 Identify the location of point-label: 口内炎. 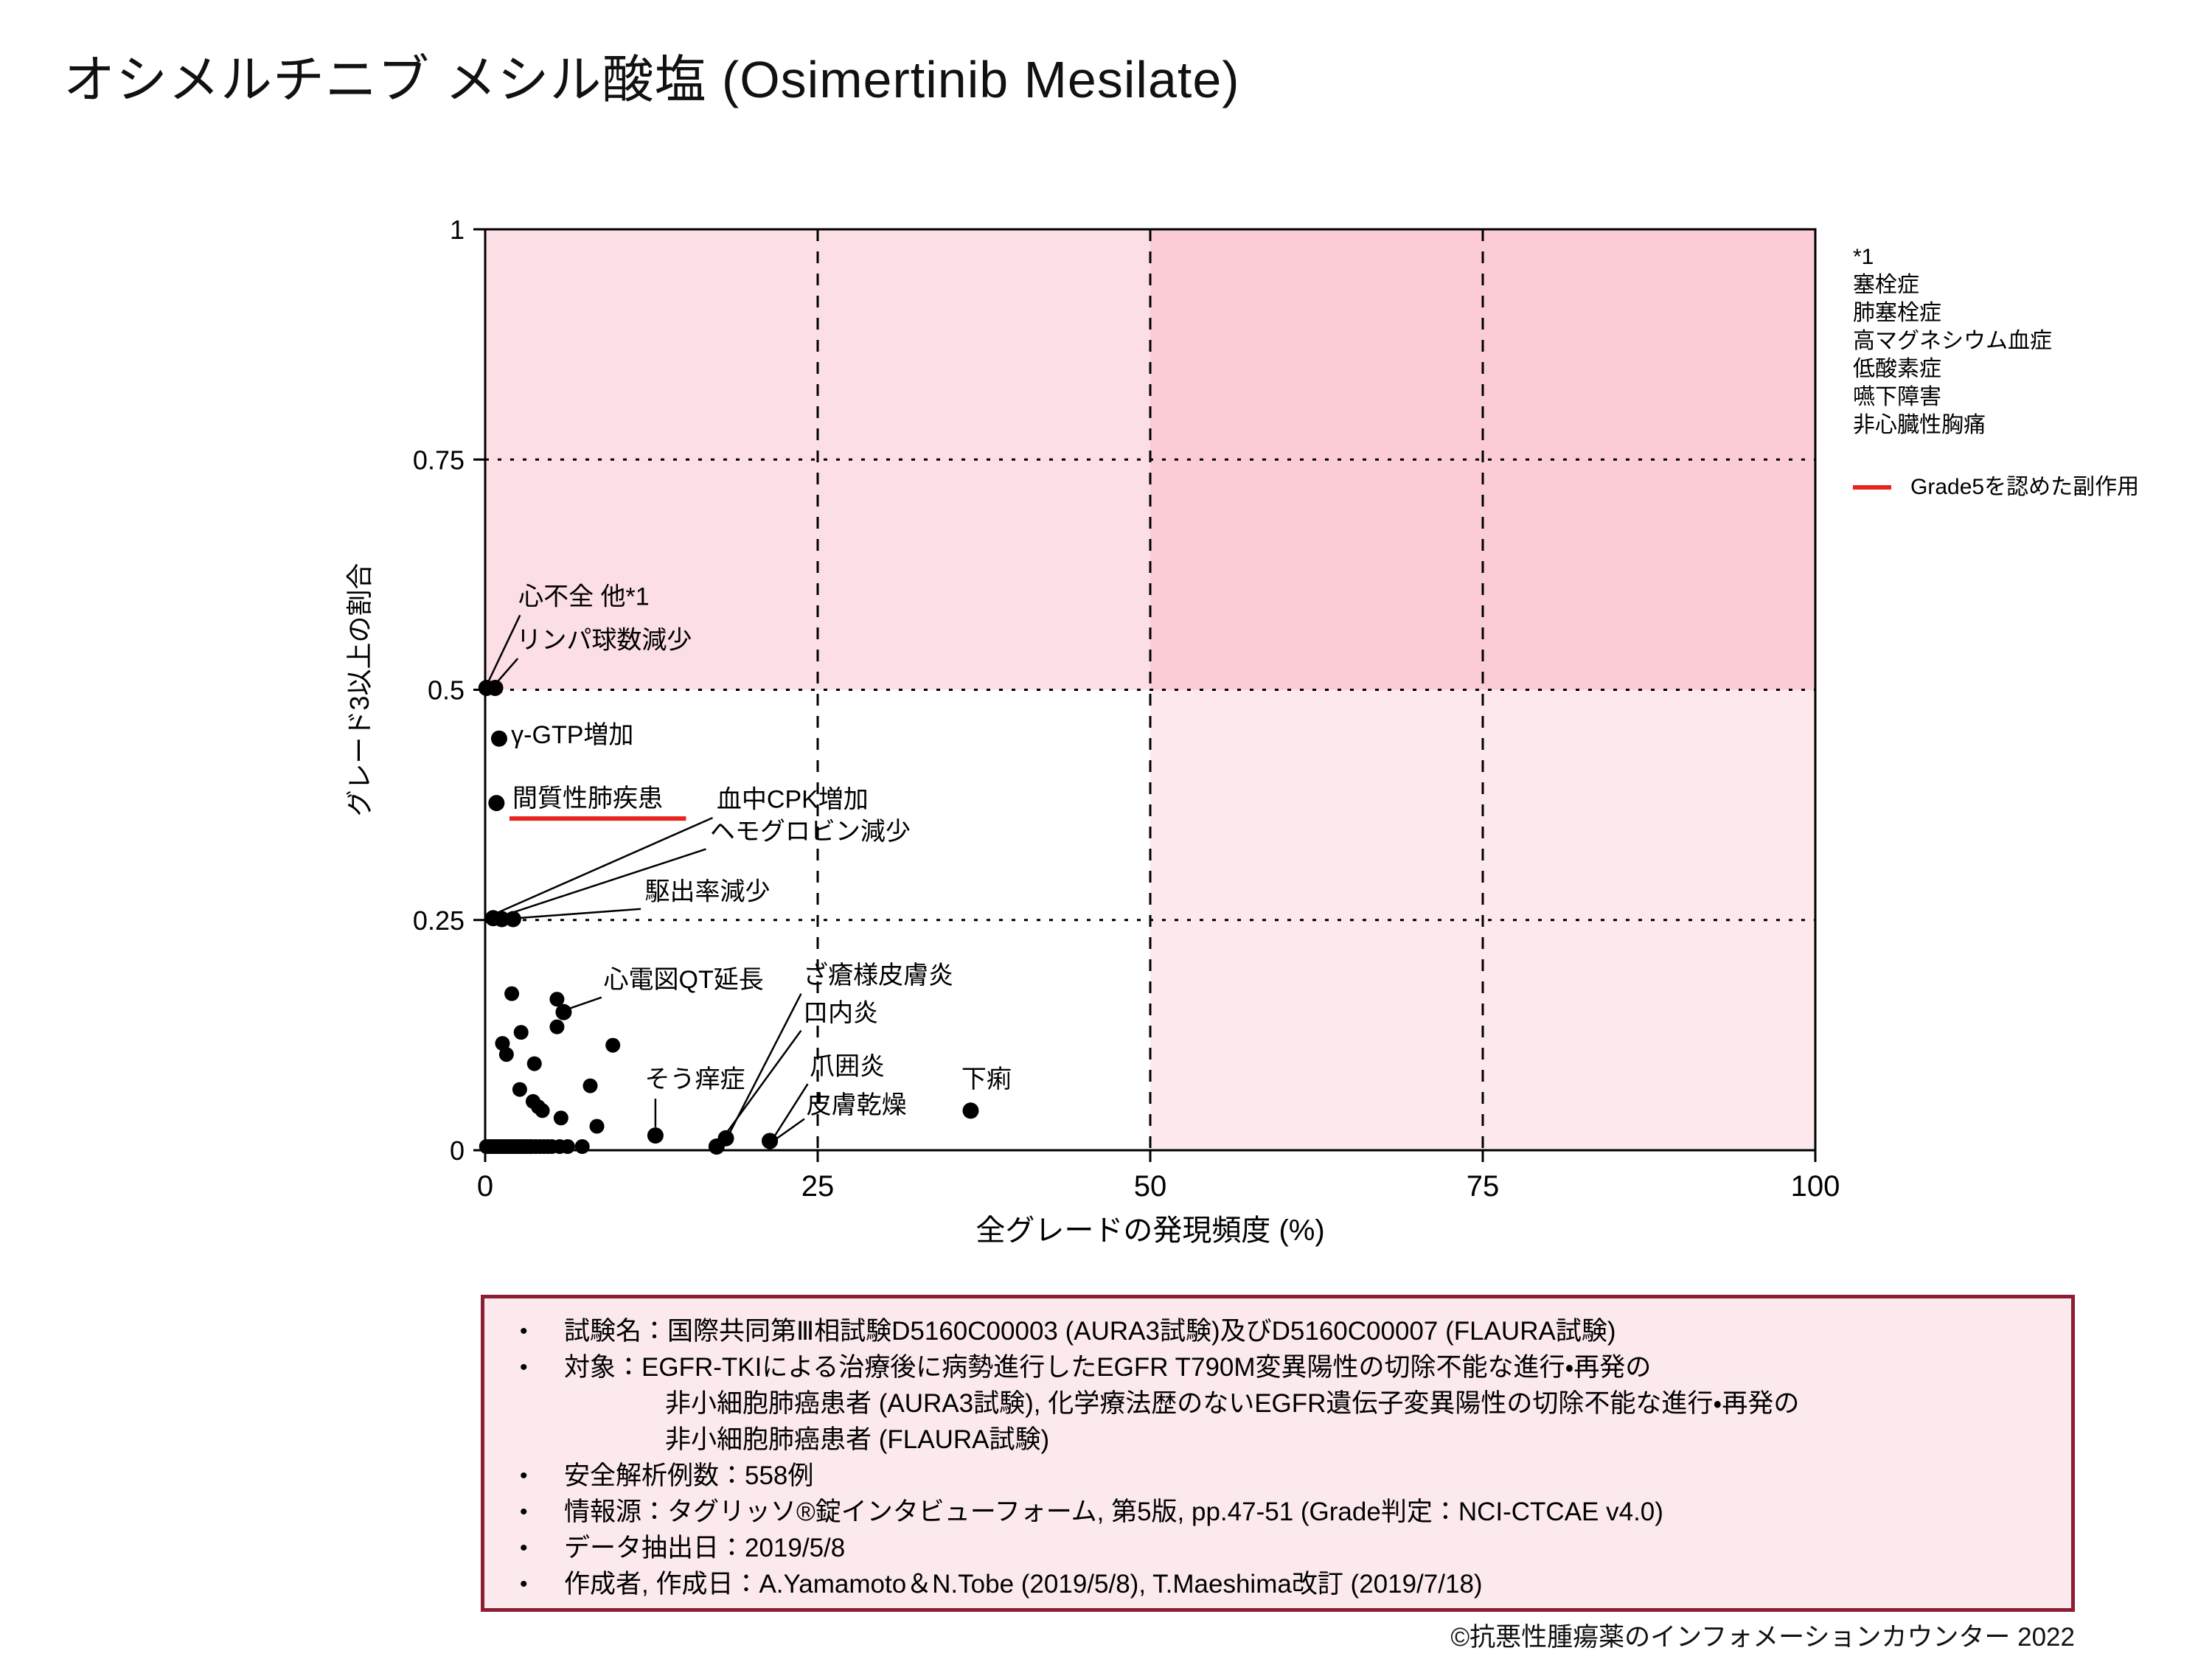
(840, 1013).